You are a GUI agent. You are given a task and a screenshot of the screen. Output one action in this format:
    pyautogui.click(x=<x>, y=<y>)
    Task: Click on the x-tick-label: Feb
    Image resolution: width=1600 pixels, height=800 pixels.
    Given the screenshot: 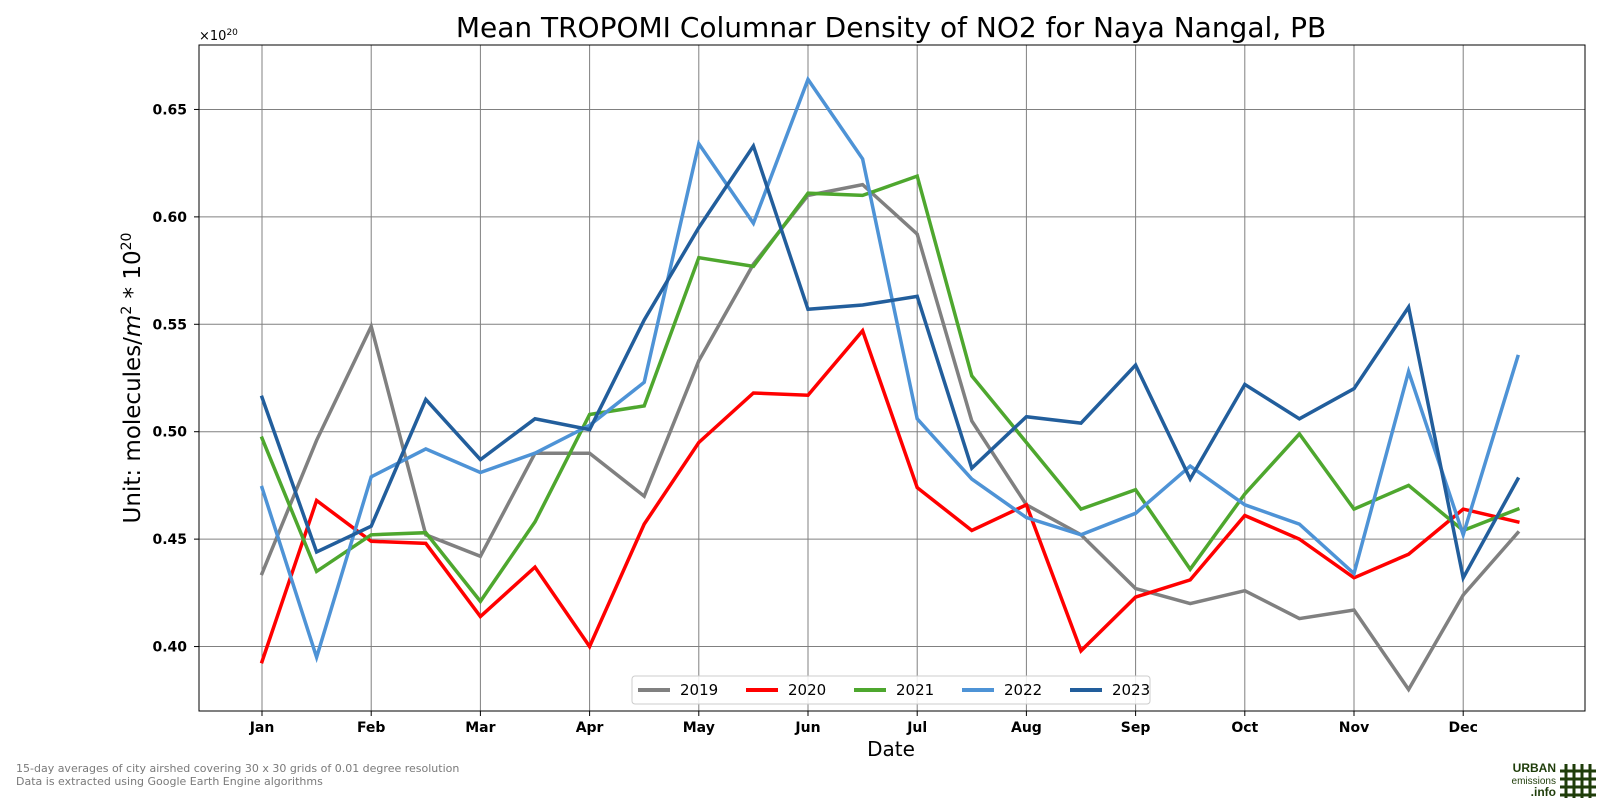 What is the action you would take?
    pyautogui.click(x=371, y=728)
    